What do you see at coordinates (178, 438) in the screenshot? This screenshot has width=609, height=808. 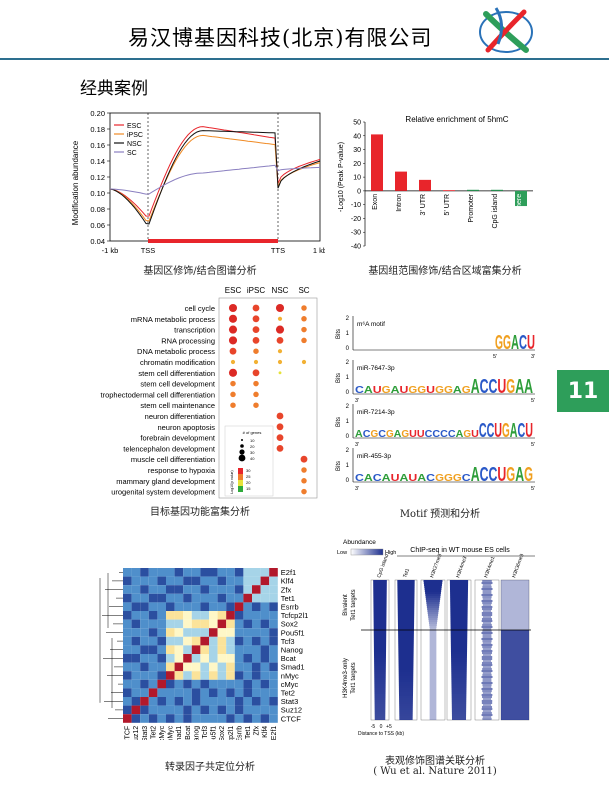 I see `go-term-label: forebrain development` at bounding box center [178, 438].